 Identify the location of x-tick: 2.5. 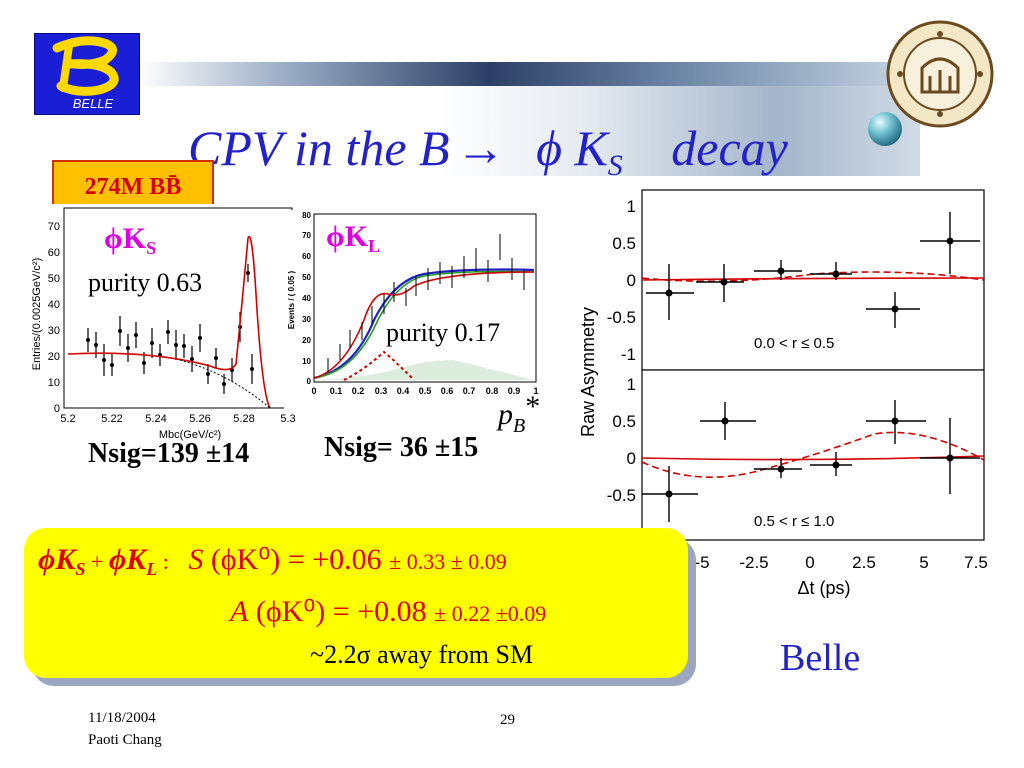
(864, 562).